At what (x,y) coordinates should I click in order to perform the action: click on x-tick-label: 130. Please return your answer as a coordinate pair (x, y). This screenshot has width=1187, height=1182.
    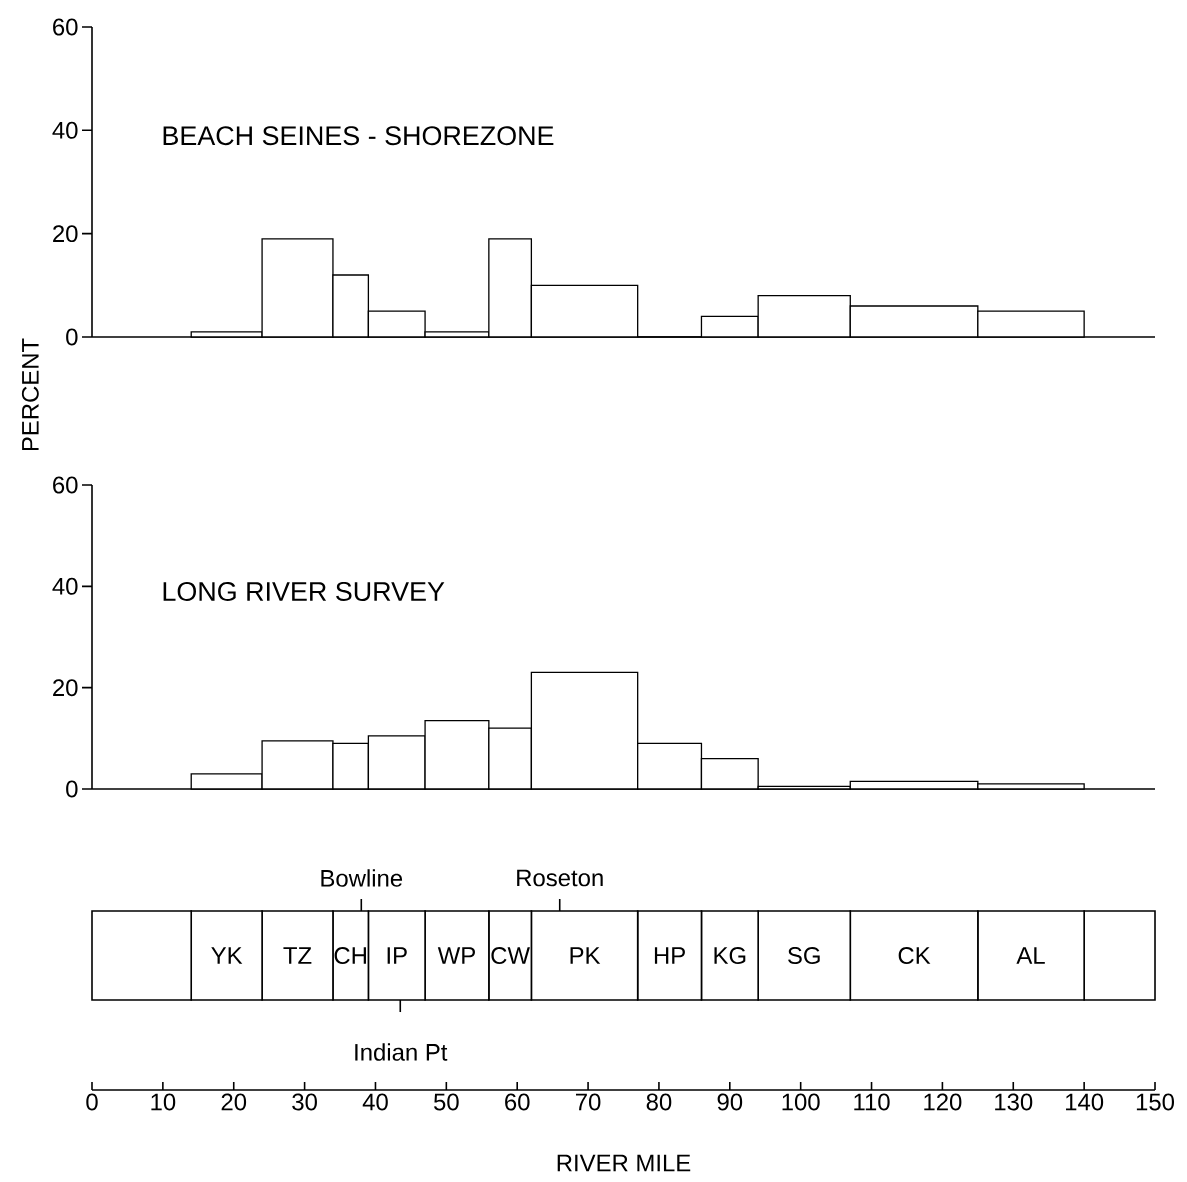
    Looking at the image, I should click on (1014, 1102).